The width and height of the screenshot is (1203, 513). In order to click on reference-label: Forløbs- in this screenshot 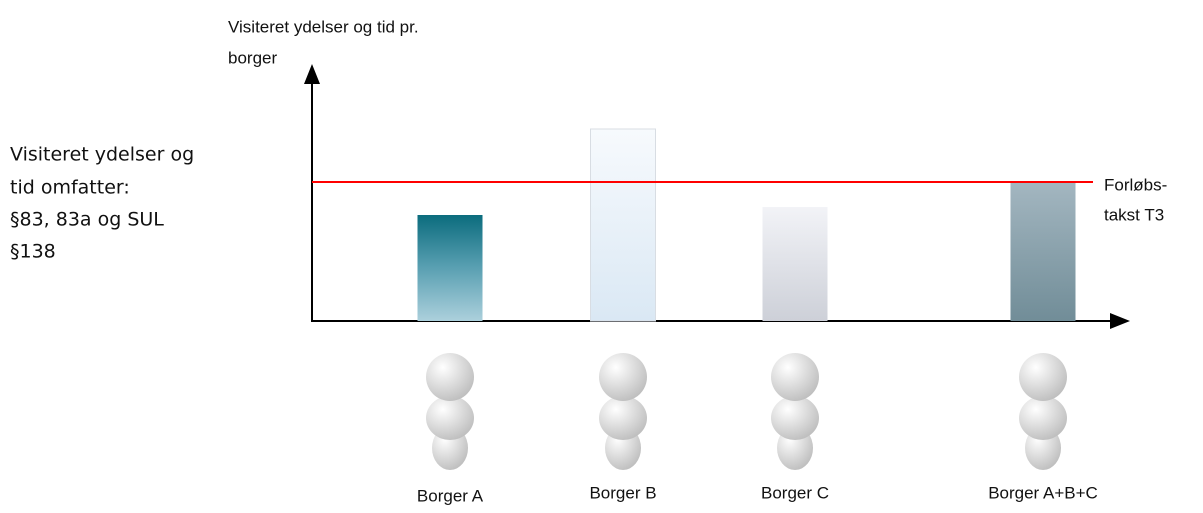, I will do `click(1135, 184)`.